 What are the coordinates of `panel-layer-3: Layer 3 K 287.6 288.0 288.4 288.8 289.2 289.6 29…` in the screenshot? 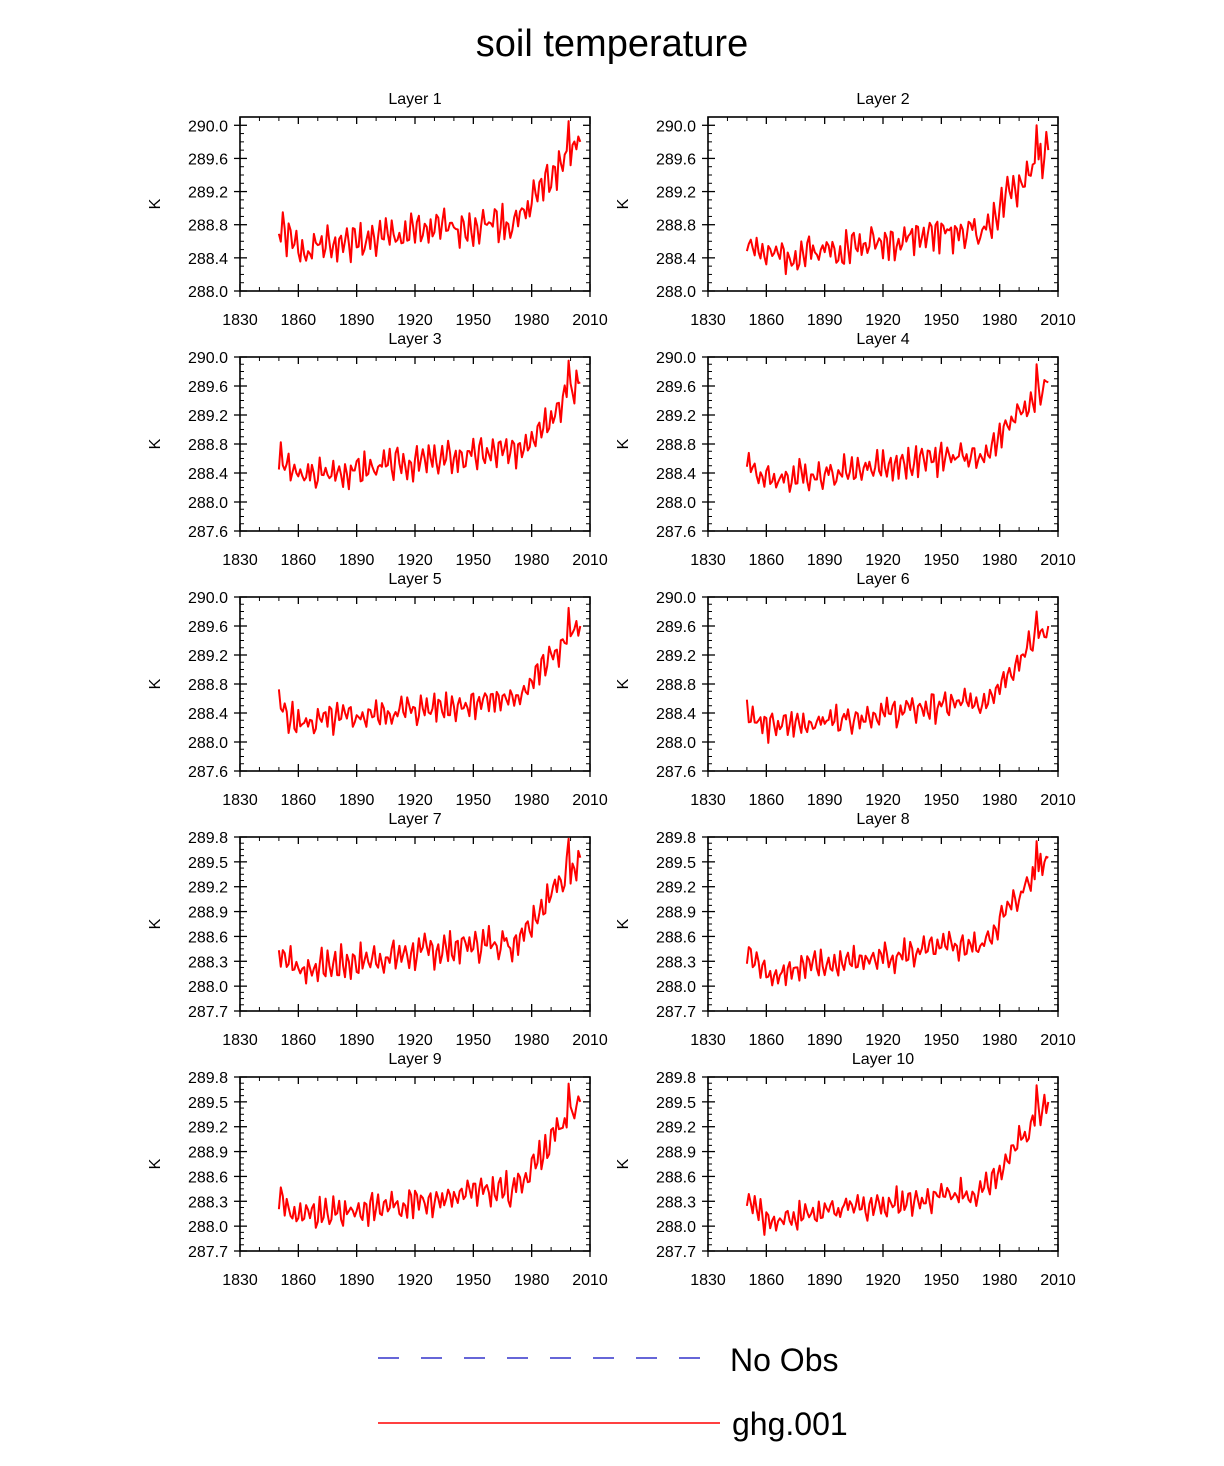 It's located at (377, 450).